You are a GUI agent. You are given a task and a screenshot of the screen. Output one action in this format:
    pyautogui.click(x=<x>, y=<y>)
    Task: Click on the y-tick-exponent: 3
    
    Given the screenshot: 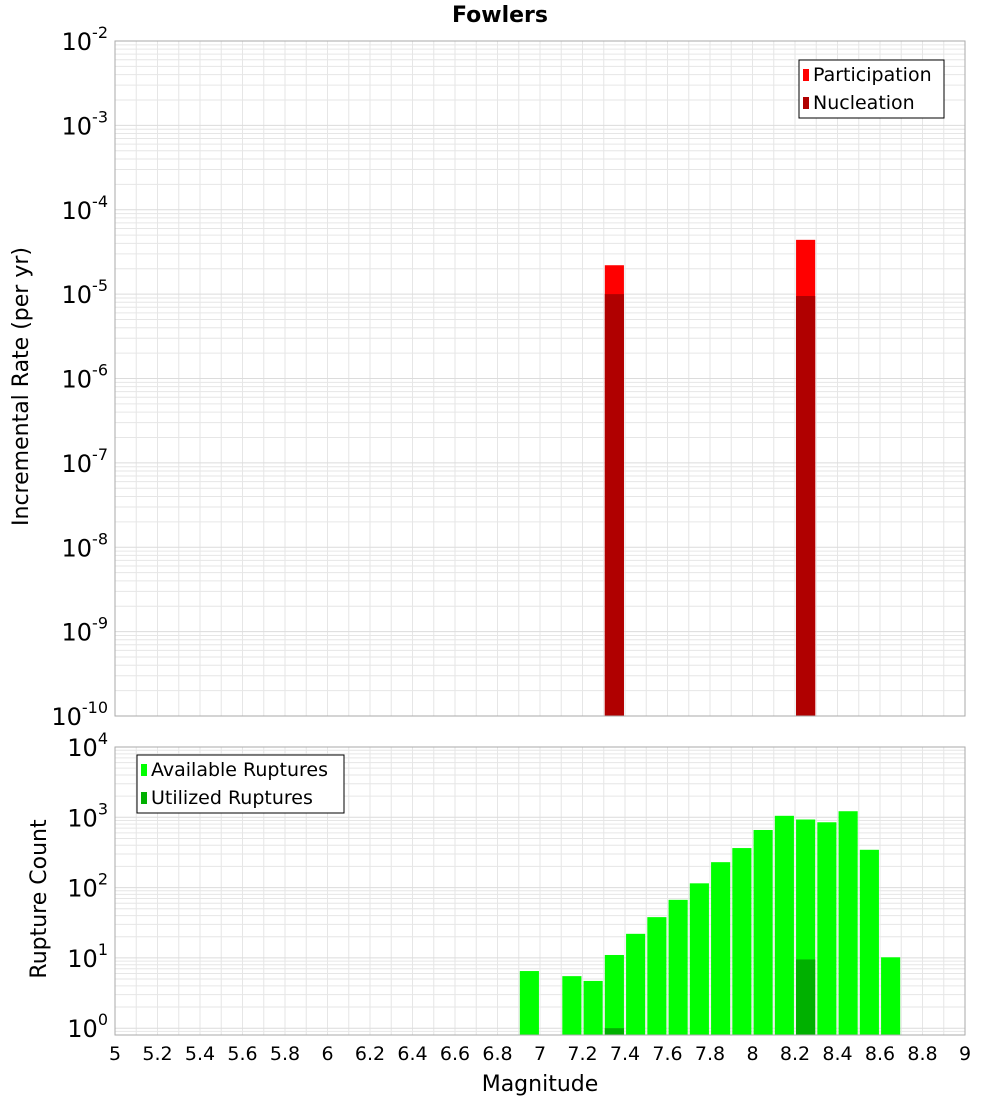 What is the action you would take?
    pyautogui.click(x=103, y=808)
    